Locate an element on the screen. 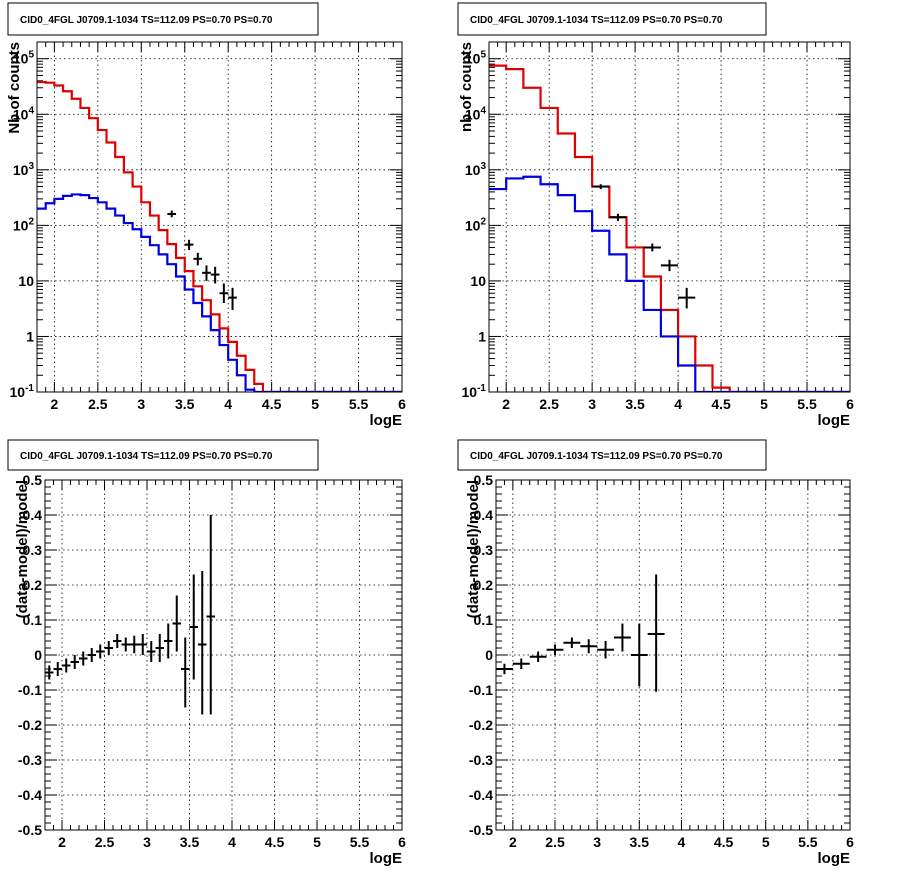 Image resolution: width=898 pixels, height=880 pixels. y-tick-label: 0.1 is located at coordinates (33, 620).